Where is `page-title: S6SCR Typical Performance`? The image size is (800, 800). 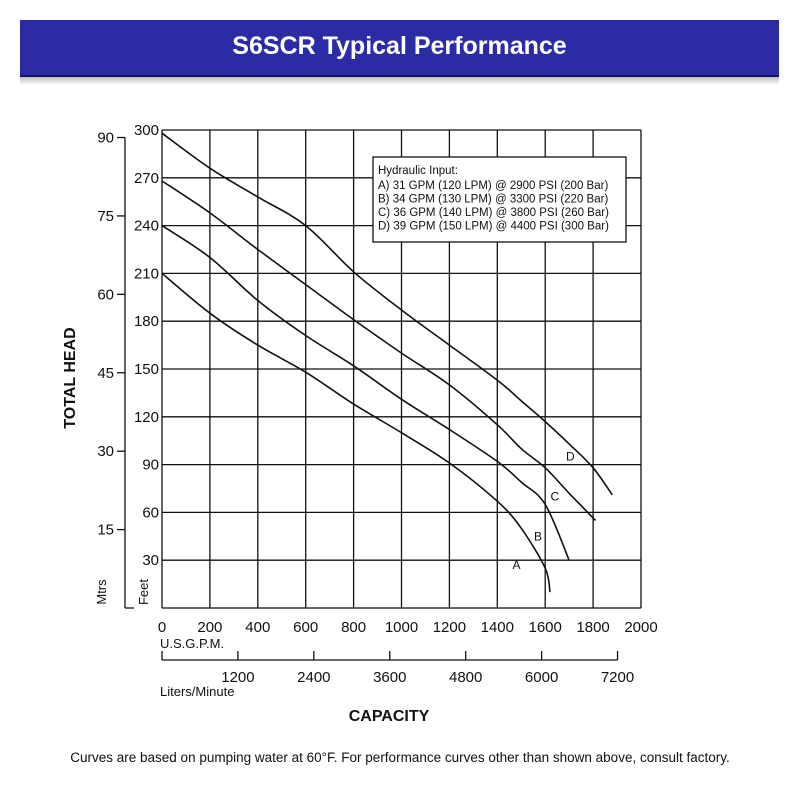 page-title: S6SCR Typical Performance is located at coordinates (399, 46).